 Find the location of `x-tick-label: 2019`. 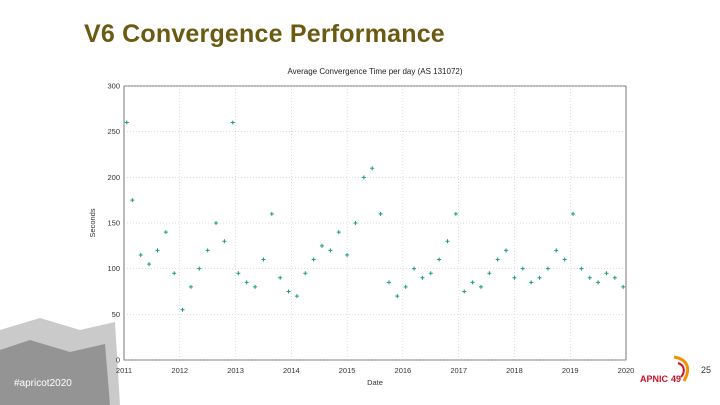

x-tick-label: 2019 is located at coordinates (570, 370).